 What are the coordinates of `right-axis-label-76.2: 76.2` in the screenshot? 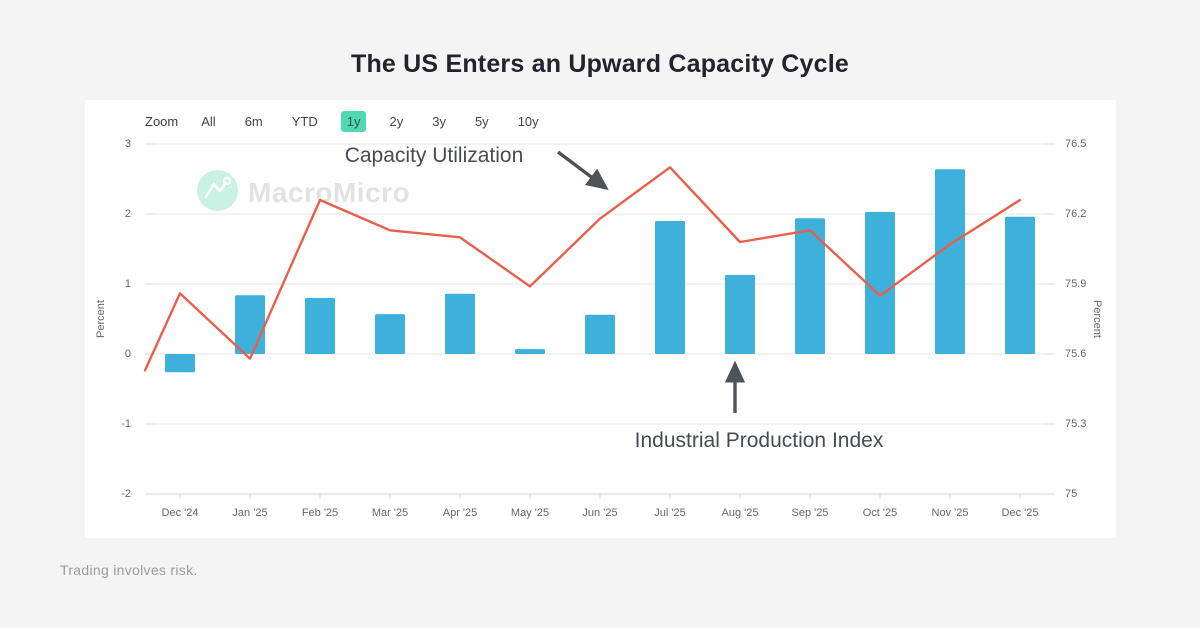 It's located at (1076, 214).